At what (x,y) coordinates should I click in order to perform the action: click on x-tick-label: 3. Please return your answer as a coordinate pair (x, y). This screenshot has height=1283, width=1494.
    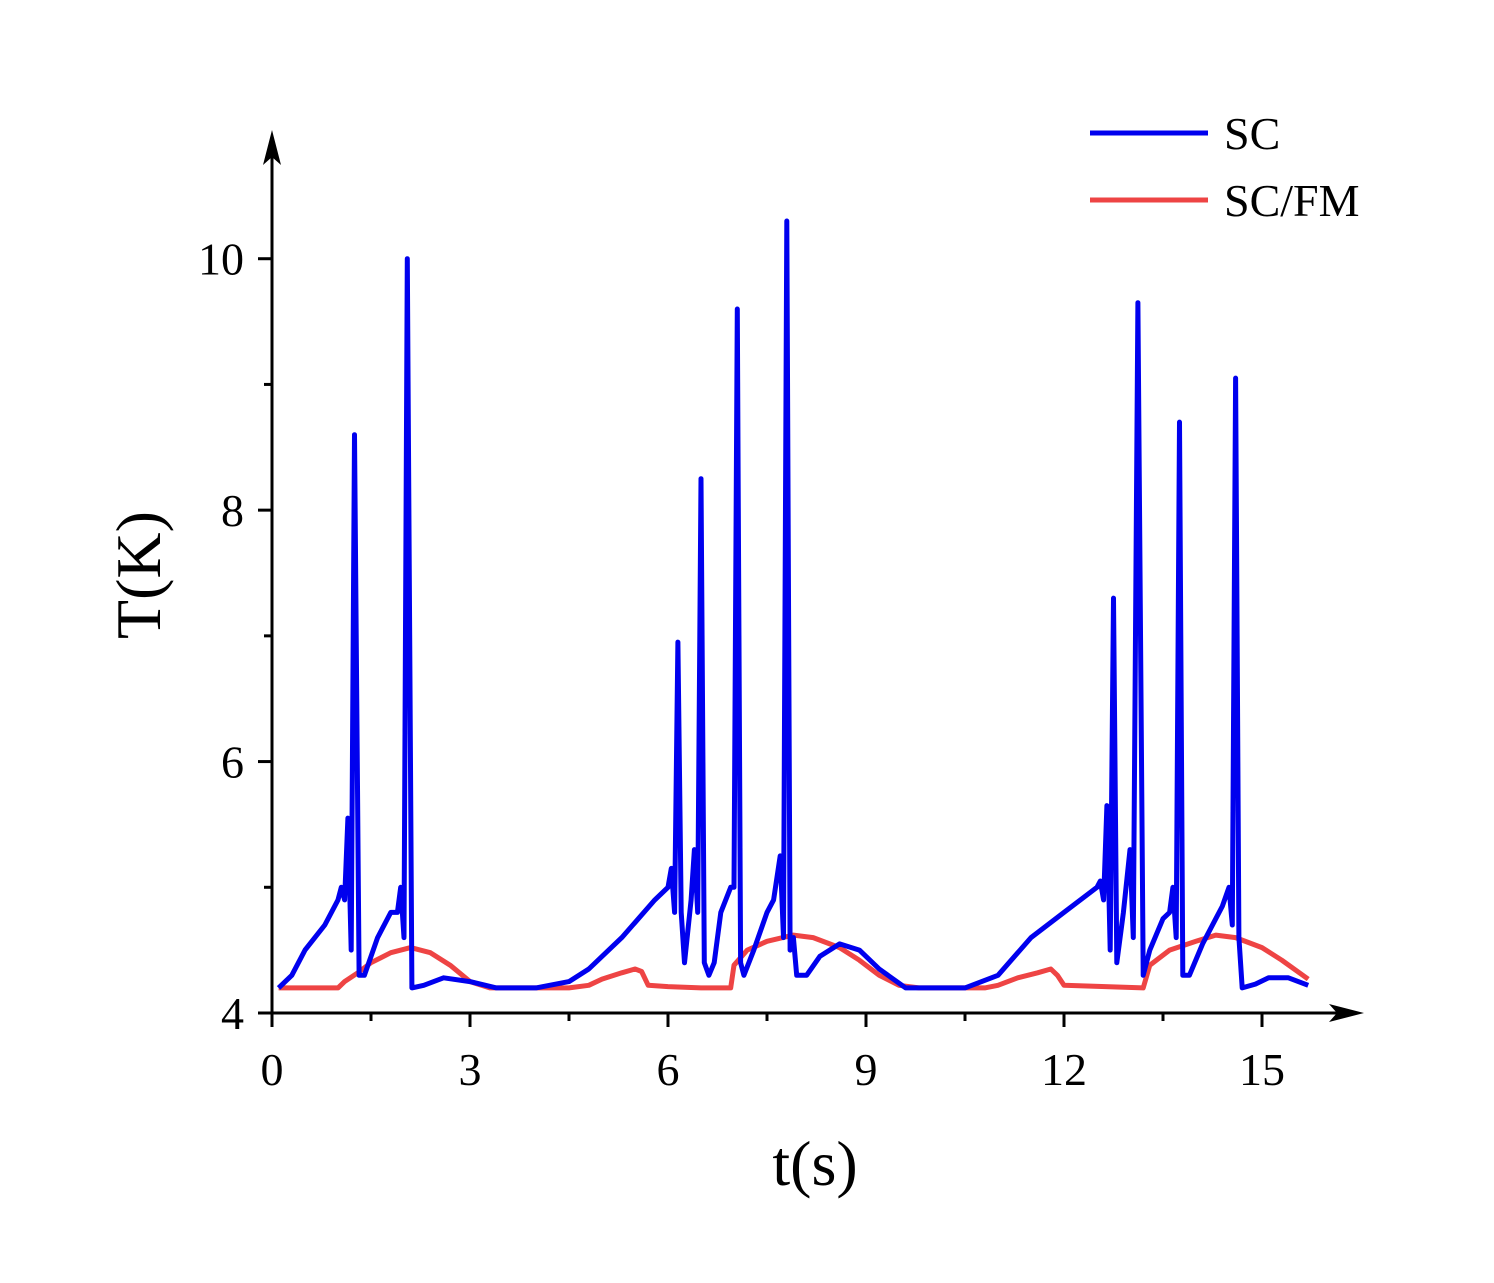
    Looking at the image, I should click on (470, 1069).